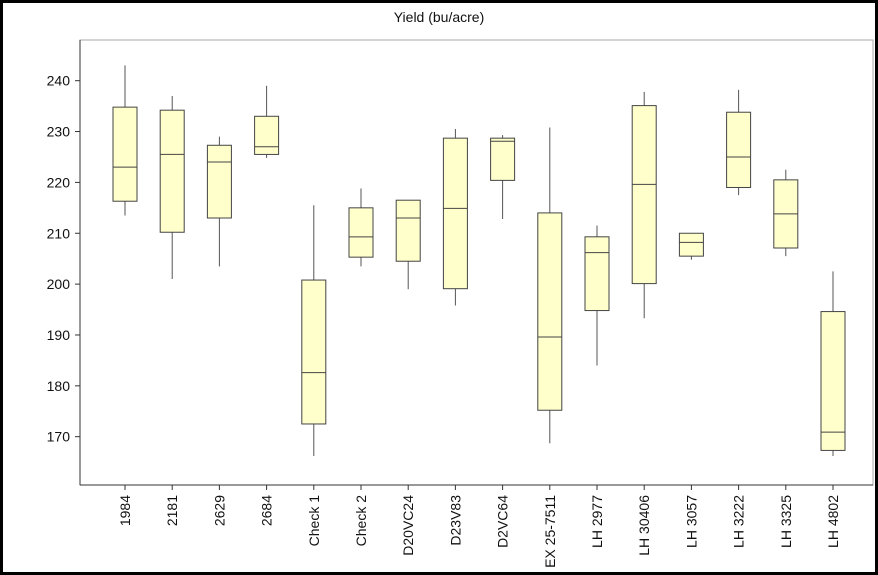 This screenshot has width=878, height=575. I want to click on y-tick-label: 220, so click(59, 182).